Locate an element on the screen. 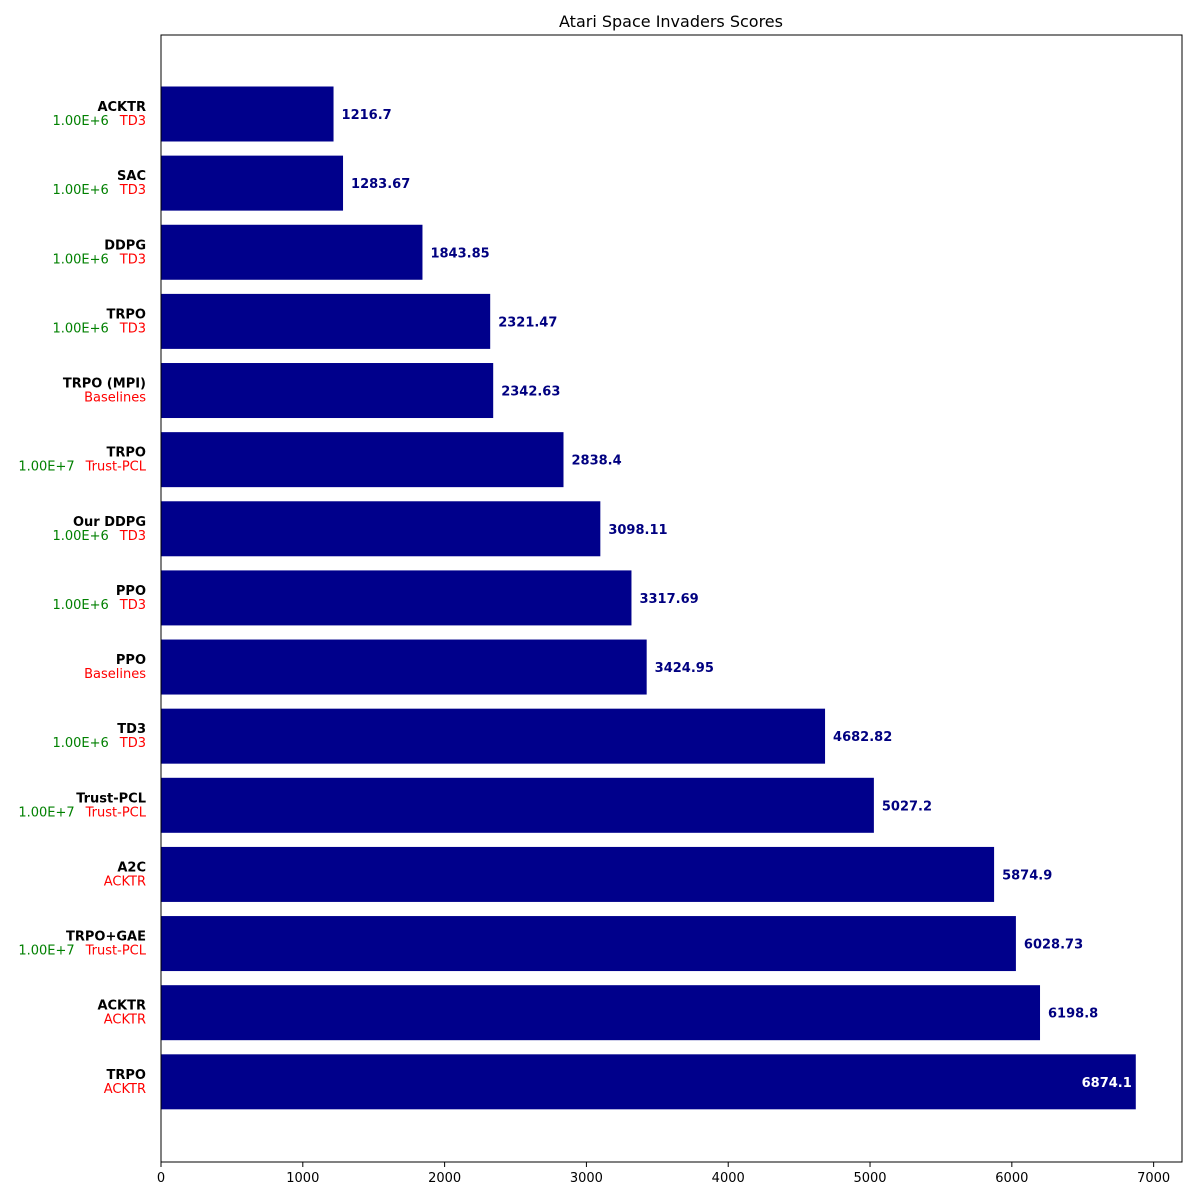  category-label: DDPG is located at coordinates (125, 245).